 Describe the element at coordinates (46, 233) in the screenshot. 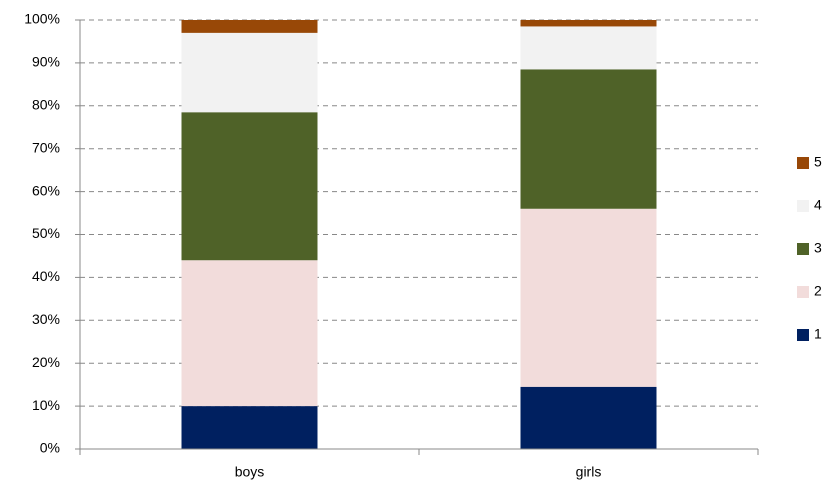

I see `y-tick-label: 50%` at that location.